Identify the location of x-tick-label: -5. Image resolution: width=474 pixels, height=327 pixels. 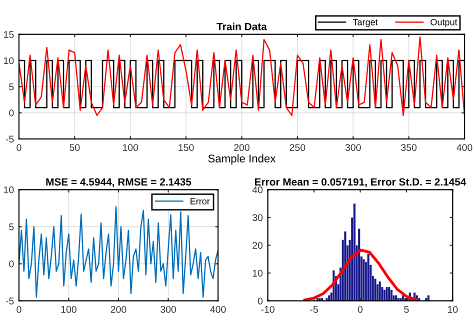
(314, 309).